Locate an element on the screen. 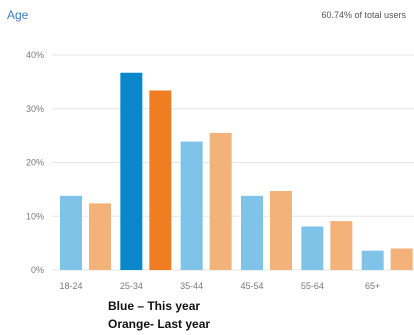 The height and width of the screenshot is (335, 414). x-tick-label: 55-64 is located at coordinates (312, 286).